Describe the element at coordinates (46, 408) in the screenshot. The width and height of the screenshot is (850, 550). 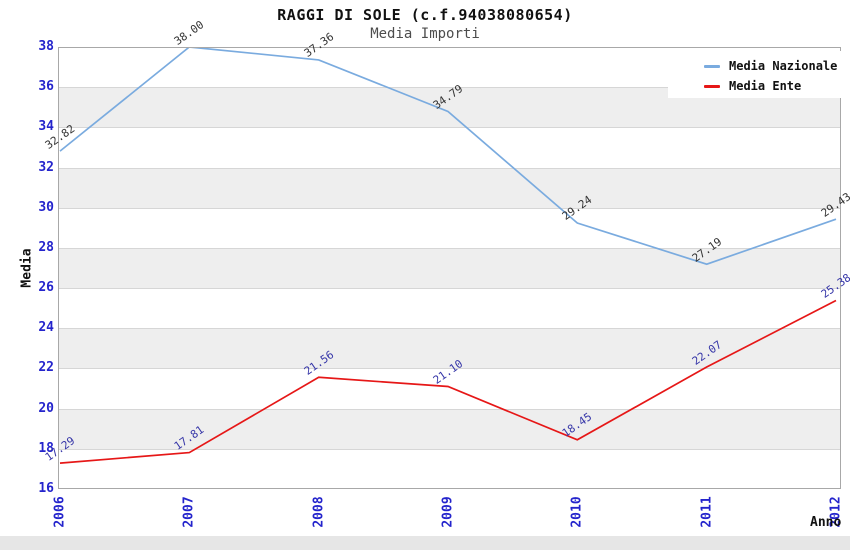
I see `y-tick-label: 20` at that location.